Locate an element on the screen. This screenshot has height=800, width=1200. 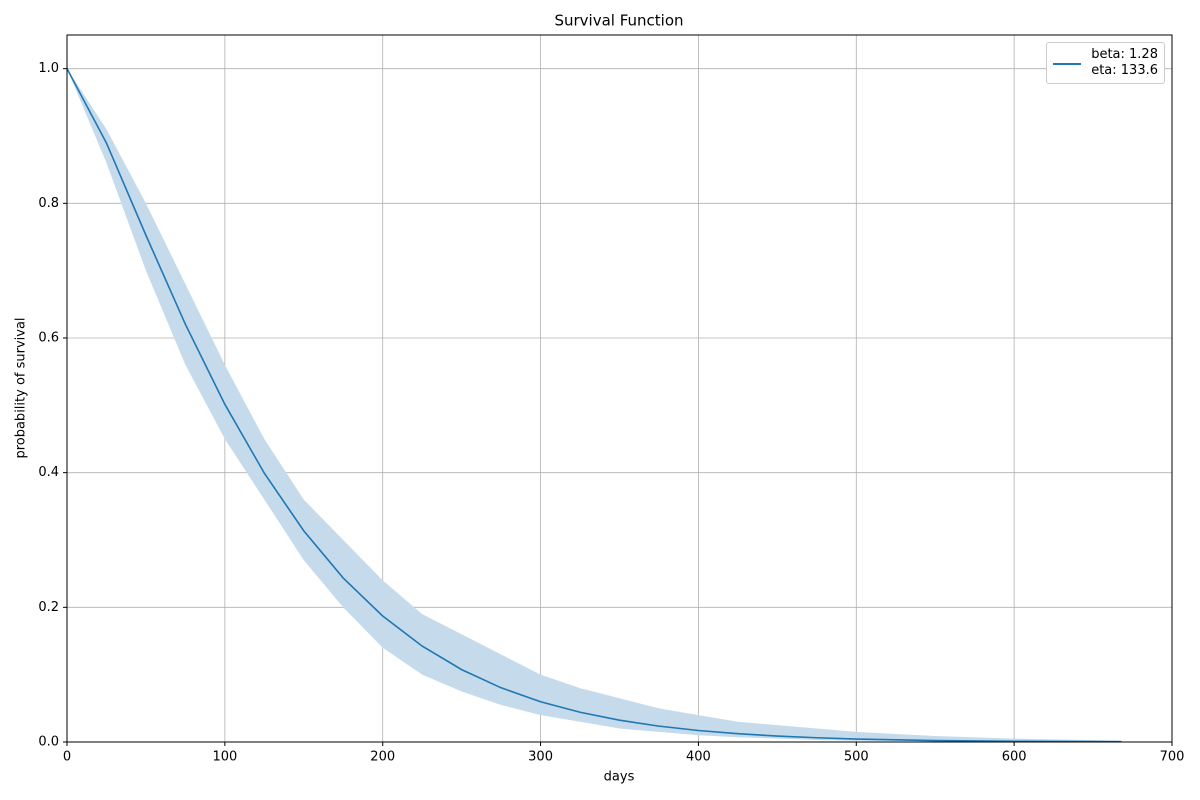
x-tick-label: 400 is located at coordinates (698, 757).